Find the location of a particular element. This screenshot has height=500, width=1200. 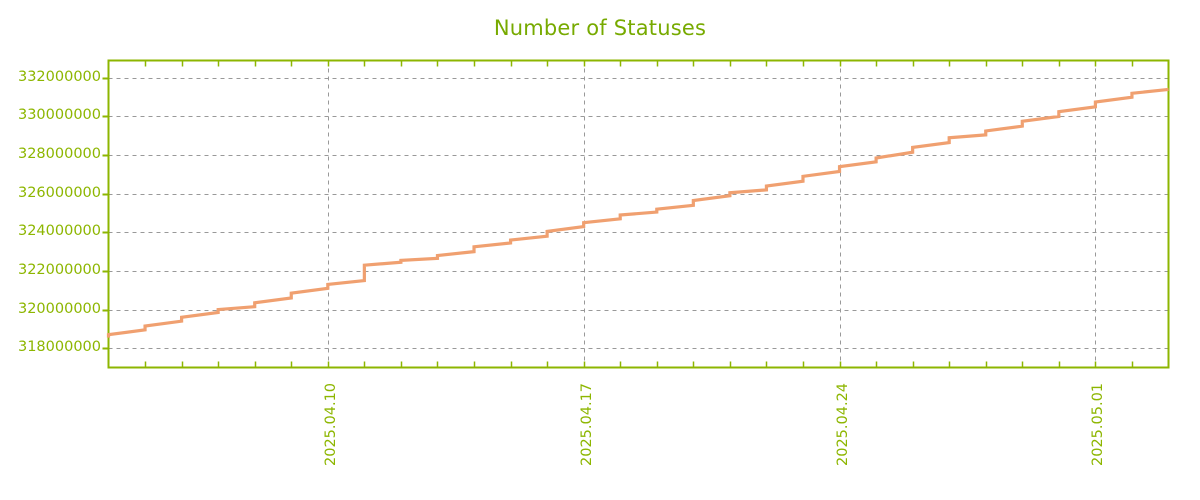

x-axis-tick-label: 2025.04.24 is located at coordinates (842, 424).